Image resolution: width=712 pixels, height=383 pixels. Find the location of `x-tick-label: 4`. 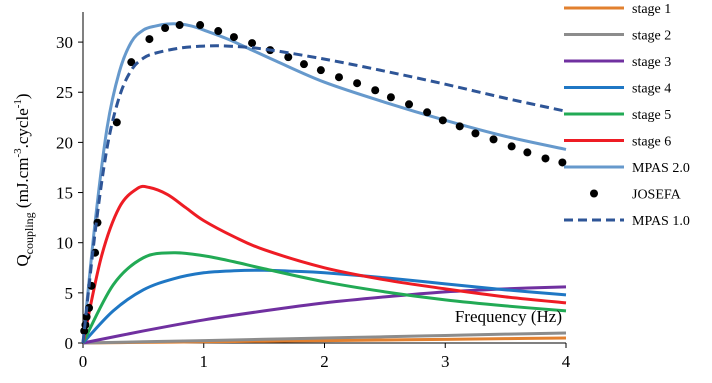

x-tick-label: 4 is located at coordinates (566, 361).